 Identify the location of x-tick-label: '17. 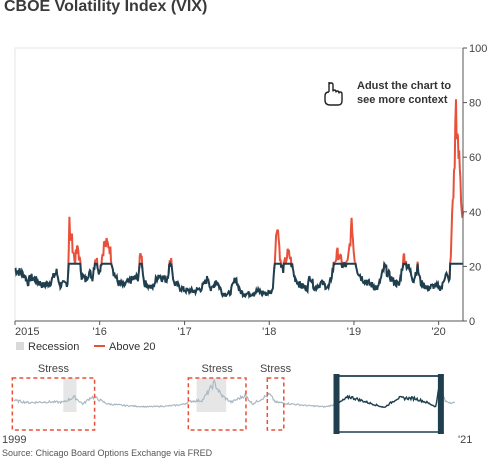
(184, 332).